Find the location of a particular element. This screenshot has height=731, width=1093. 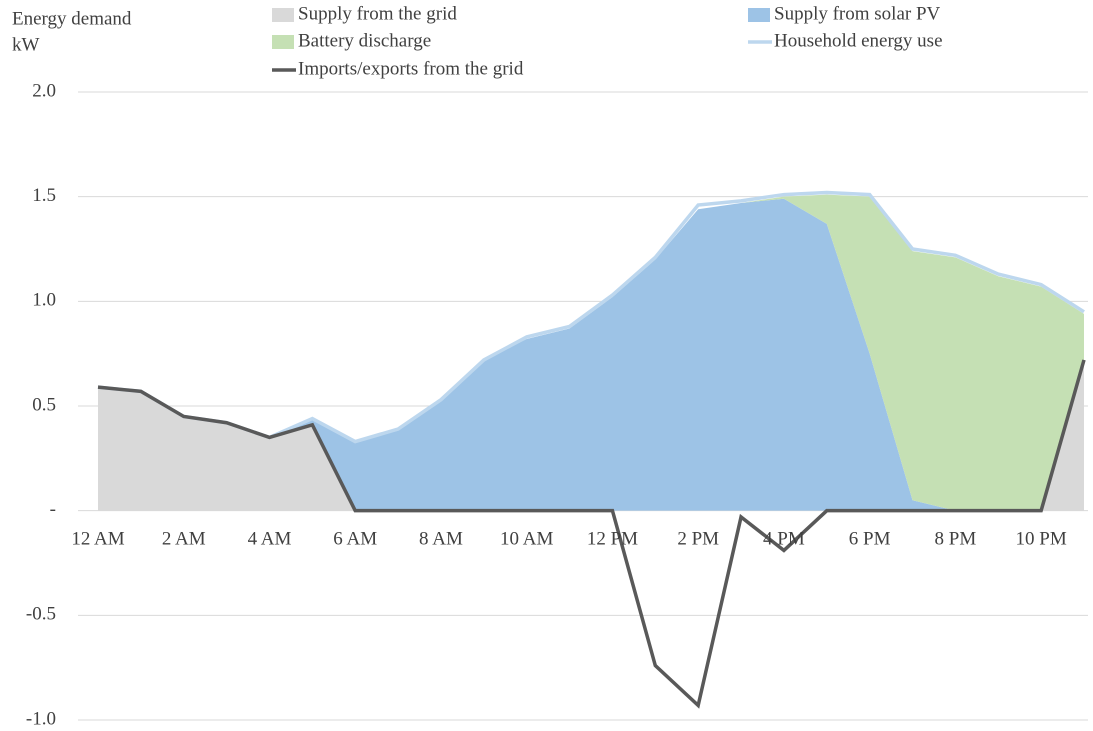

x-tick-label: 12 PM is located at coordinates (612, 538).